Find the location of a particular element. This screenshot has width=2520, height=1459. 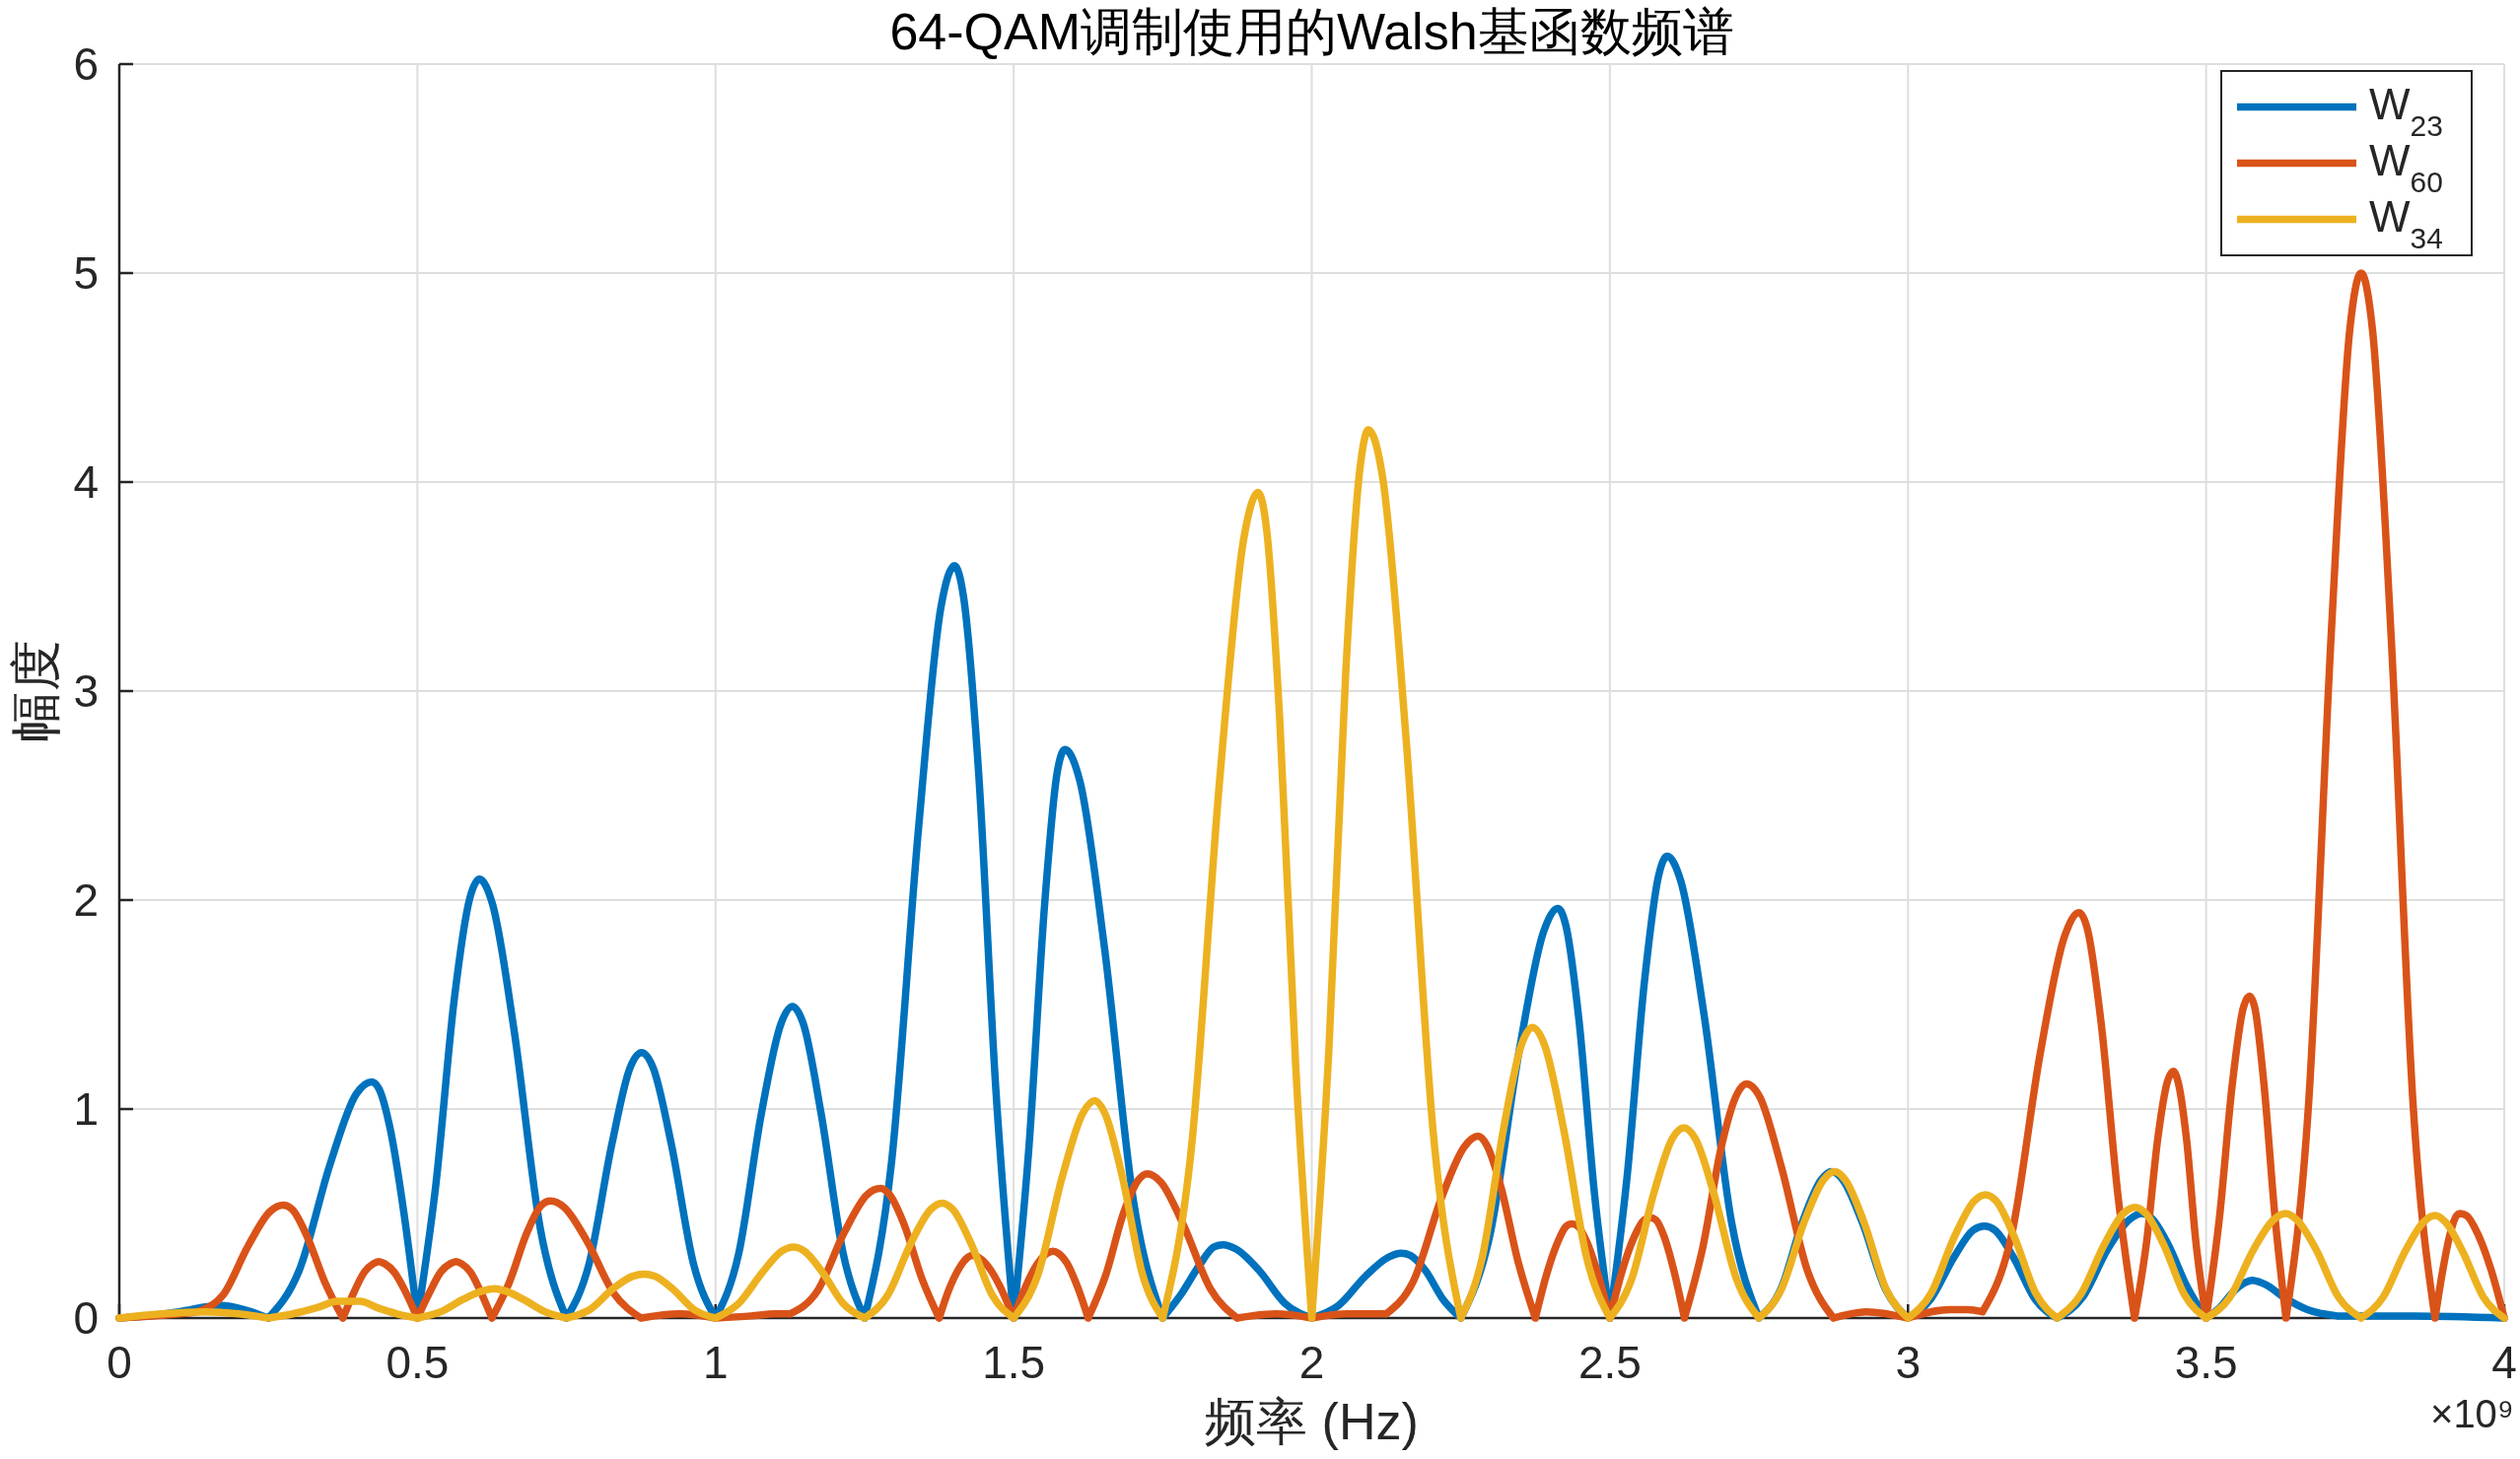

x-axis-title: 频率 (Hz) is located at coordinates (1312, 1421).